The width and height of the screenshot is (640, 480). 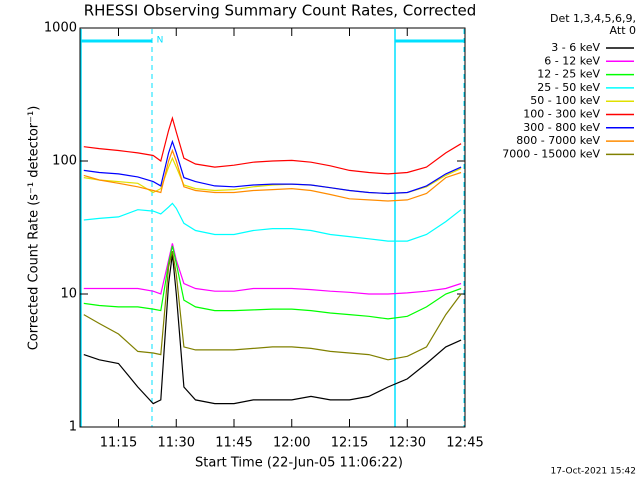 I want to click on legend-label: 50 - 100 keV, so click(x=565, y=100).